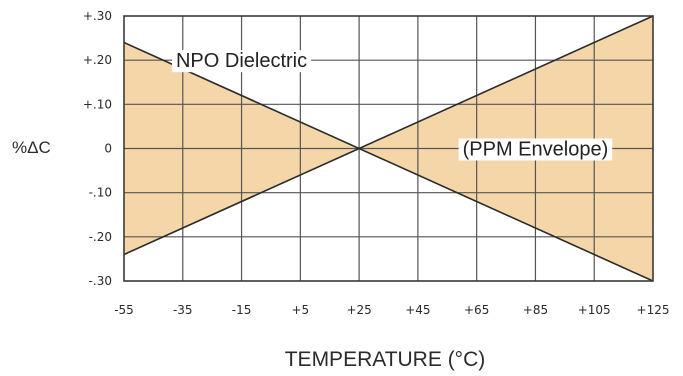  Describe the element at coordinates (385, 359) in the screenshot. I see `x-axis-label: TEMPERATURE (°C)` at that location.